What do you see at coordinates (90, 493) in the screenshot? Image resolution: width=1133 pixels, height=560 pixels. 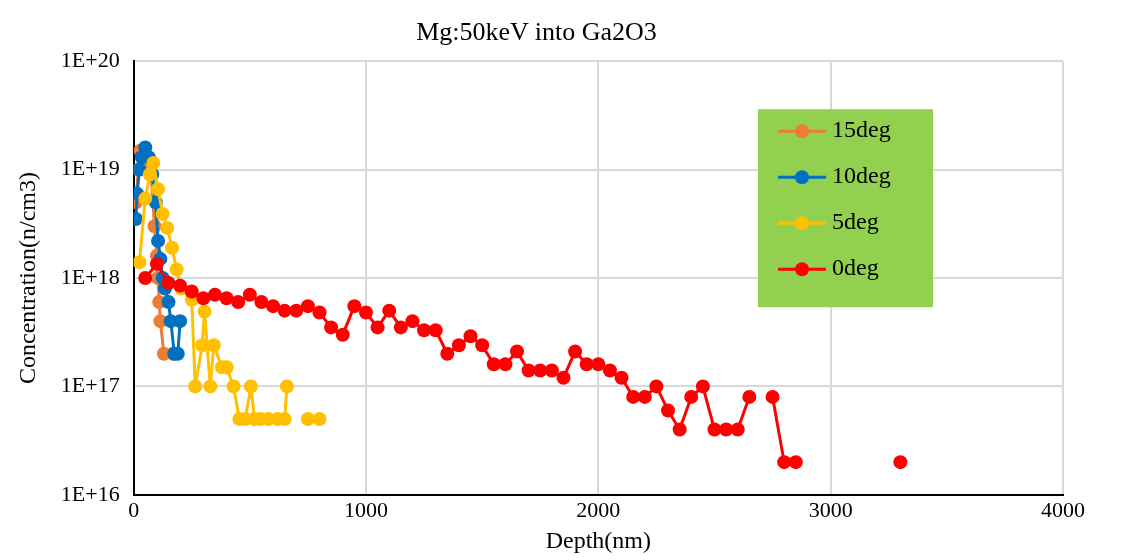 I see `y-tick-label: 1E+16` at bounding box center [90, 493].